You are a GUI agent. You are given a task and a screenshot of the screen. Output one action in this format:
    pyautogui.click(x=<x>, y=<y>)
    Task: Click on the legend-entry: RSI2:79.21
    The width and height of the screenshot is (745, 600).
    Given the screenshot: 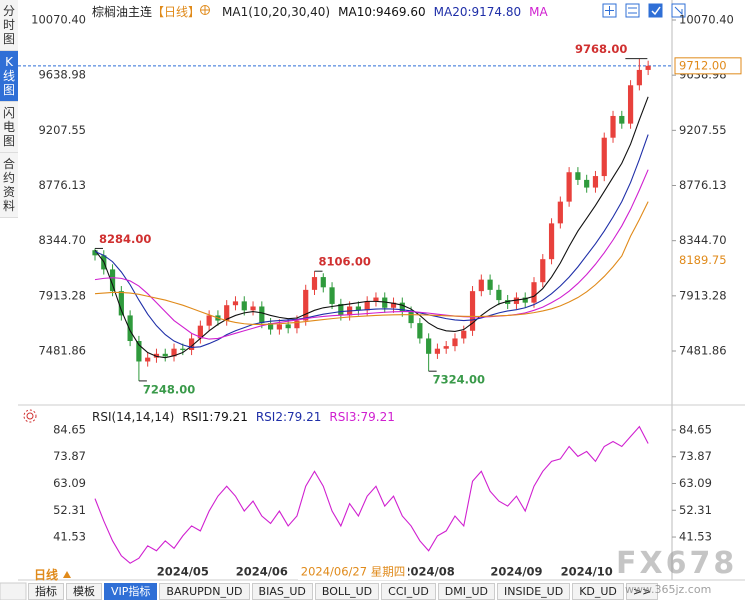 What is the action you would take?
    pyautogui.click(x=288, y=417)
    